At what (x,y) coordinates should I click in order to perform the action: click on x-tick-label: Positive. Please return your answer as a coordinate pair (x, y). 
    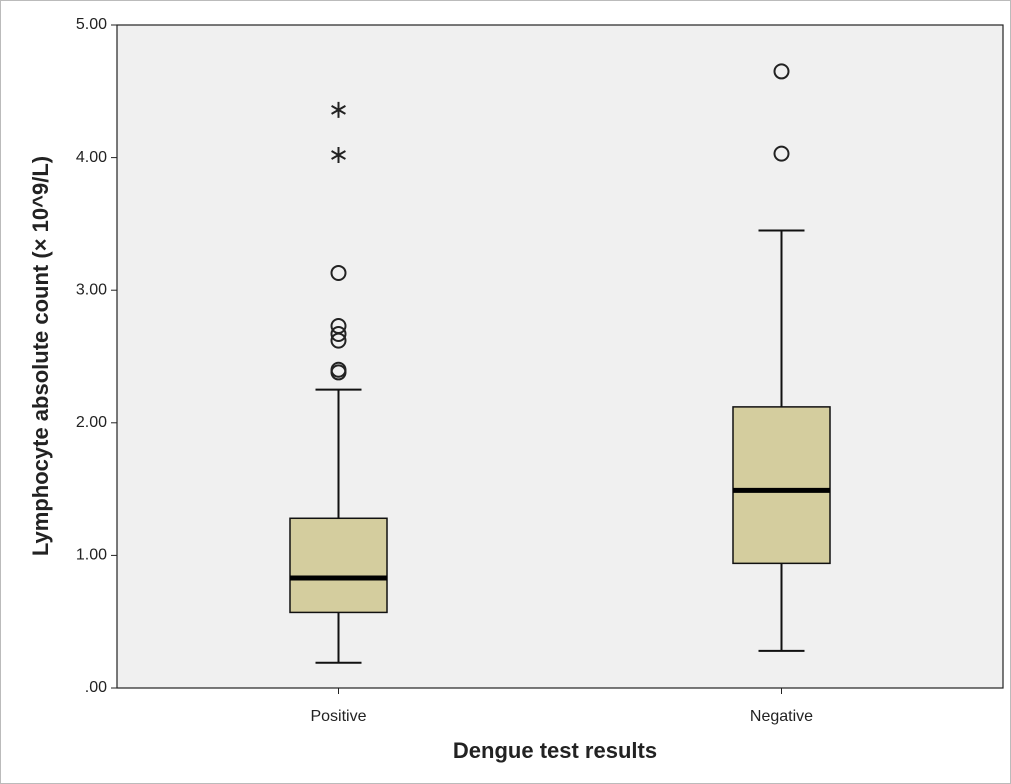
    Looking at the image, I should click on (338, 716).